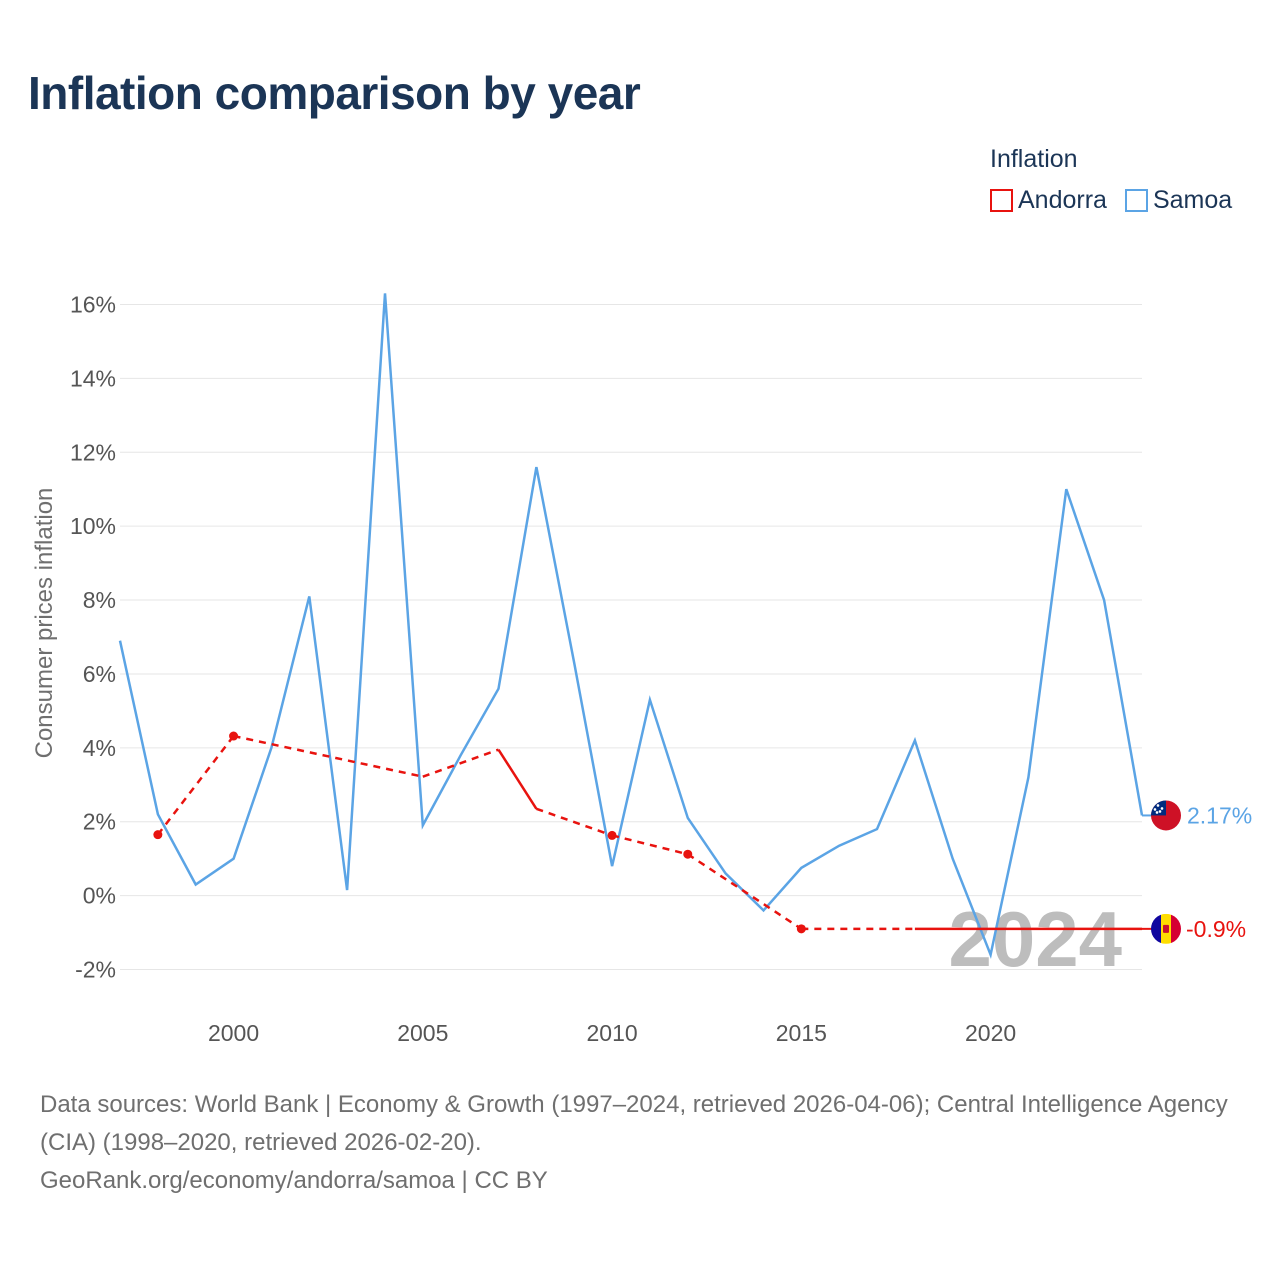 This screenshot has height=1280, width=1280. Describe the element at coordinates (233, 1033) in the screenshot. I see `x-tick-label: 2000` at that location.